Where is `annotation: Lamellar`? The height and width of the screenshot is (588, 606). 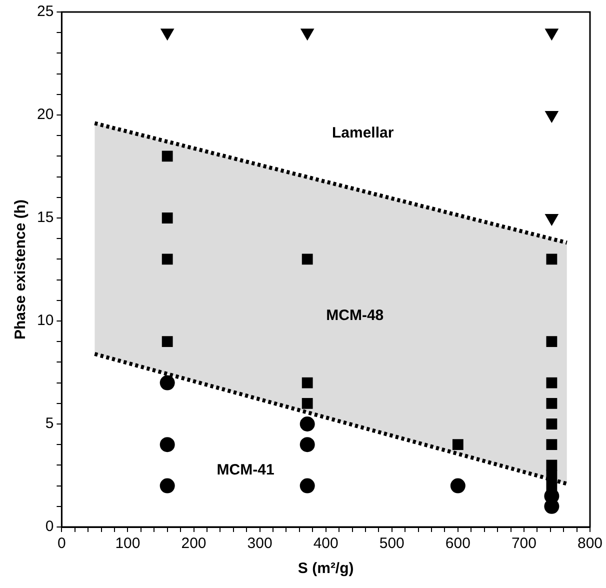
annotation: Lamellar is located at coordinates (363, 133).